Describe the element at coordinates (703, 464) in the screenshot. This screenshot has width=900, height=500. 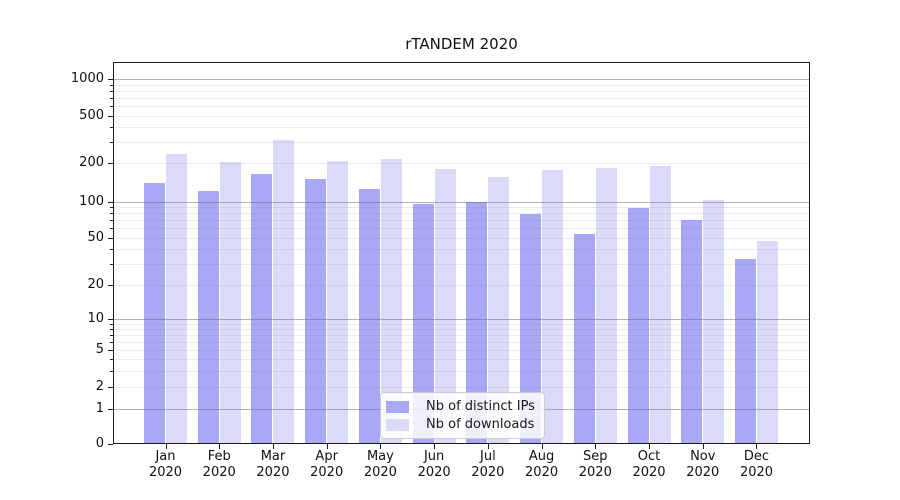
I see `x-tick-label-nov: Nov 2020` at that location.